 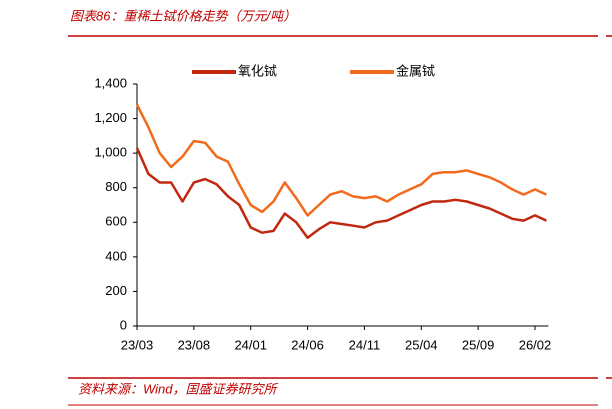 What do you see at coordinates (257, 70) in the screenshot?
I see `legend-label: 氧化铽` at bounding box center [257, 70].